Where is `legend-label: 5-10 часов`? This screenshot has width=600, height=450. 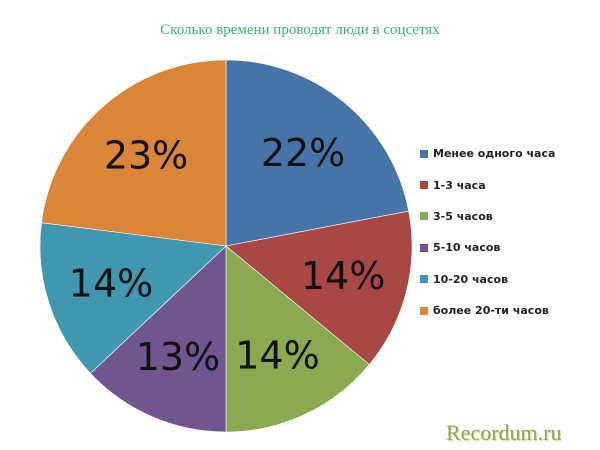 legend-label: 5-10 часов is located at coordinates (467, 248).